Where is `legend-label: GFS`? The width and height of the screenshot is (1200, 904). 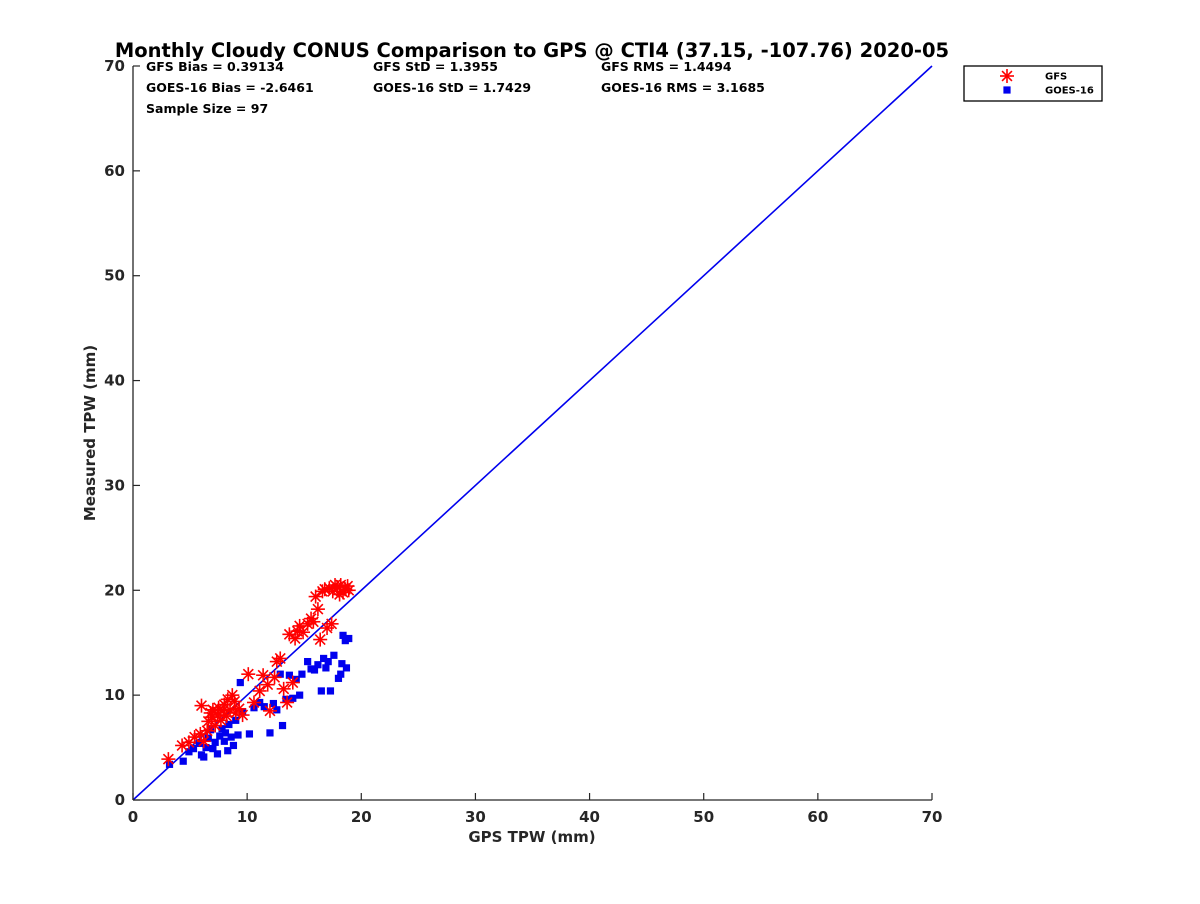 legend-label: GFS is located at coordinates (1056, 77).